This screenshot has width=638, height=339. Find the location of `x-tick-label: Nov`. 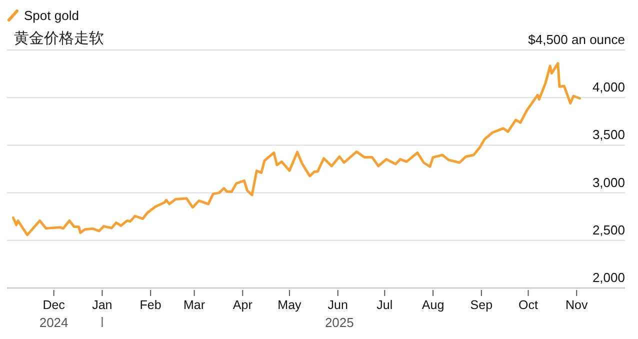

x-tick-label: Nov is located at coordinates (577, 305).